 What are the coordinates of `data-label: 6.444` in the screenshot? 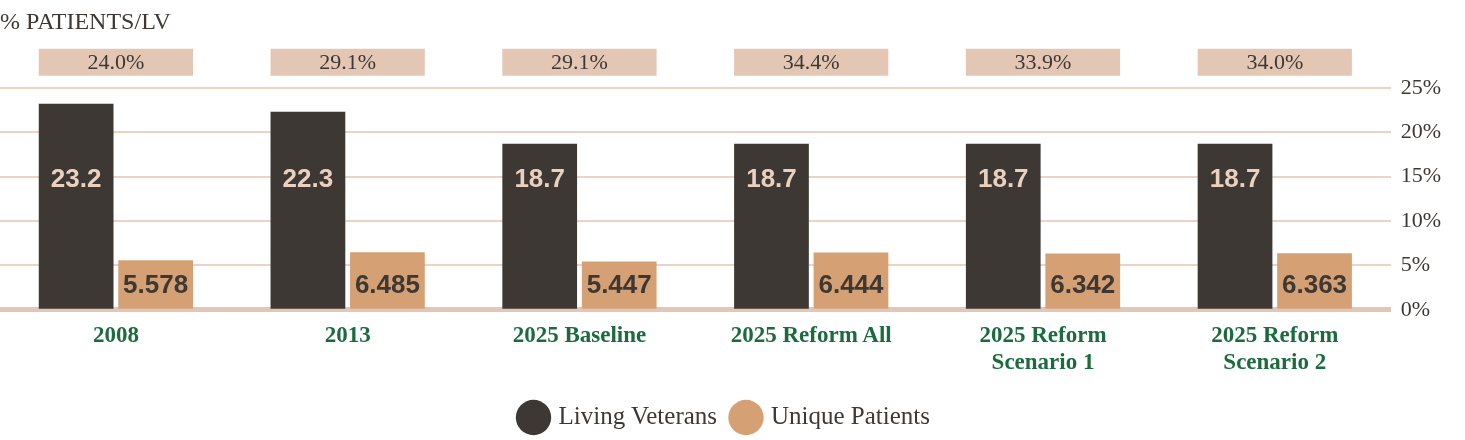 It's located at (851, 283).